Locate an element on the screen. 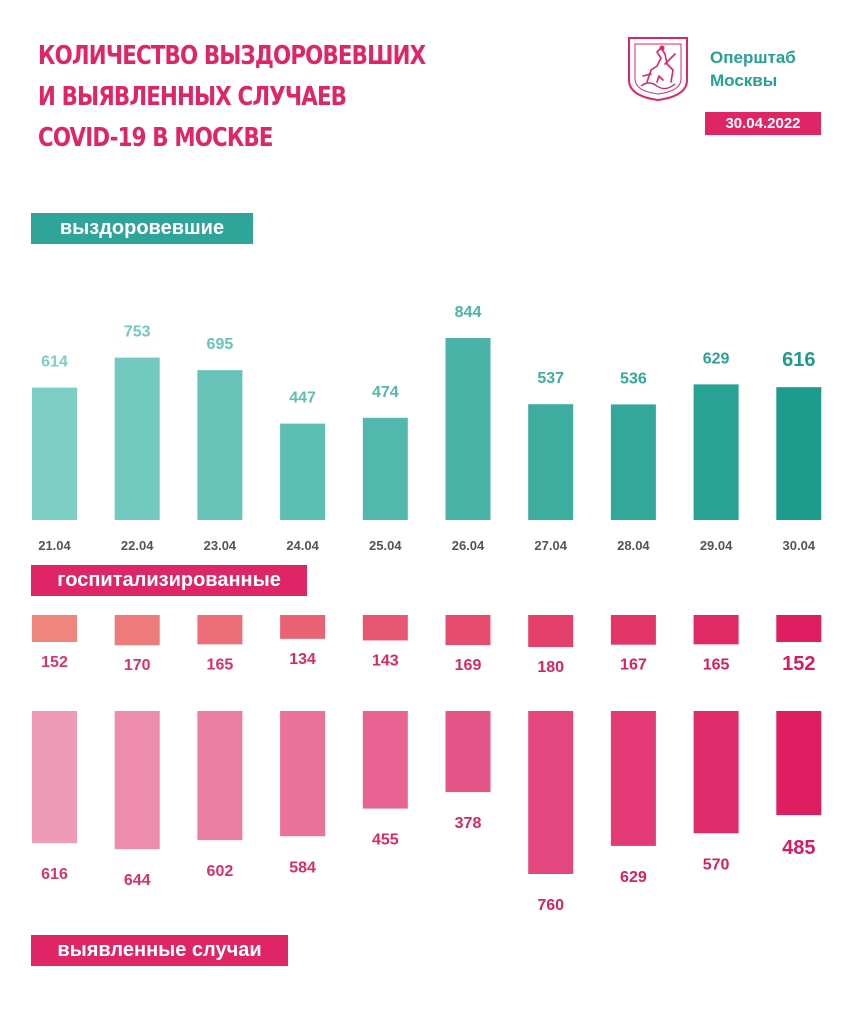 The image size is (854, 1024). recovered-value-label: 629 is located at coordinates (716, 358).